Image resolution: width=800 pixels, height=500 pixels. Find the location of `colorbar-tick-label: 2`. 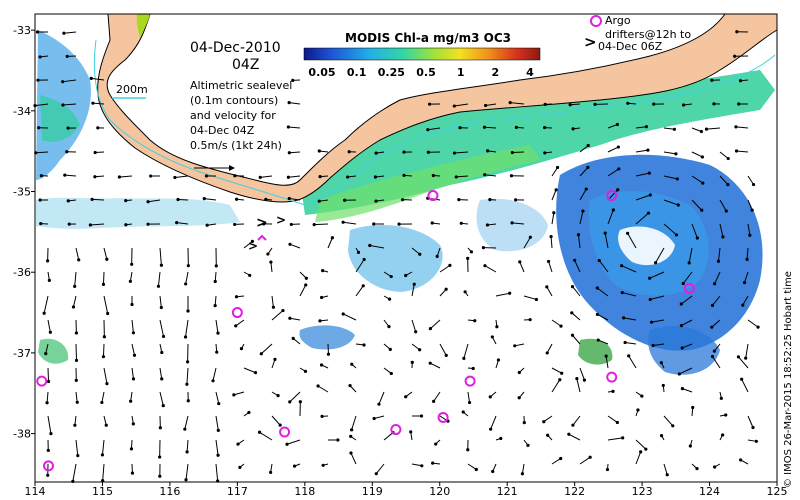

colorbar-tick-label: 2 is located at coordinates (496, 72).